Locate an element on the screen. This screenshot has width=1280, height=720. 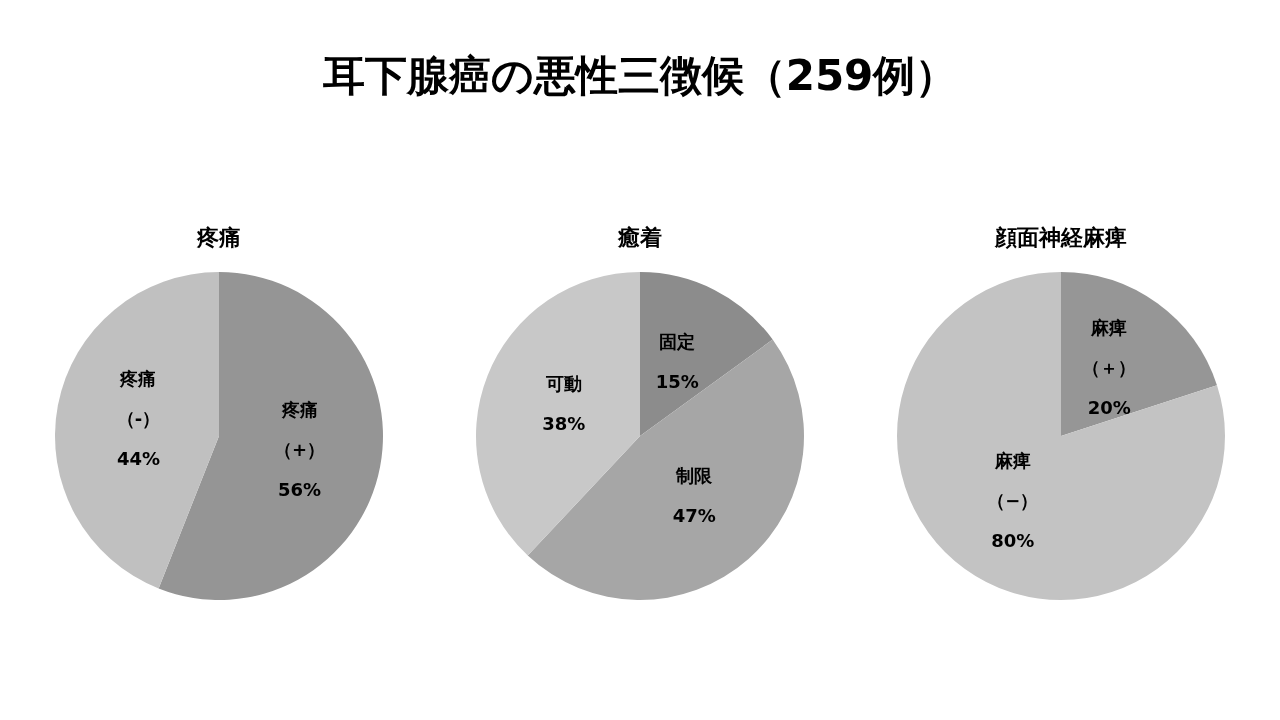
slice-label: 麻痺（−） is located at coordinates (1013, 481).